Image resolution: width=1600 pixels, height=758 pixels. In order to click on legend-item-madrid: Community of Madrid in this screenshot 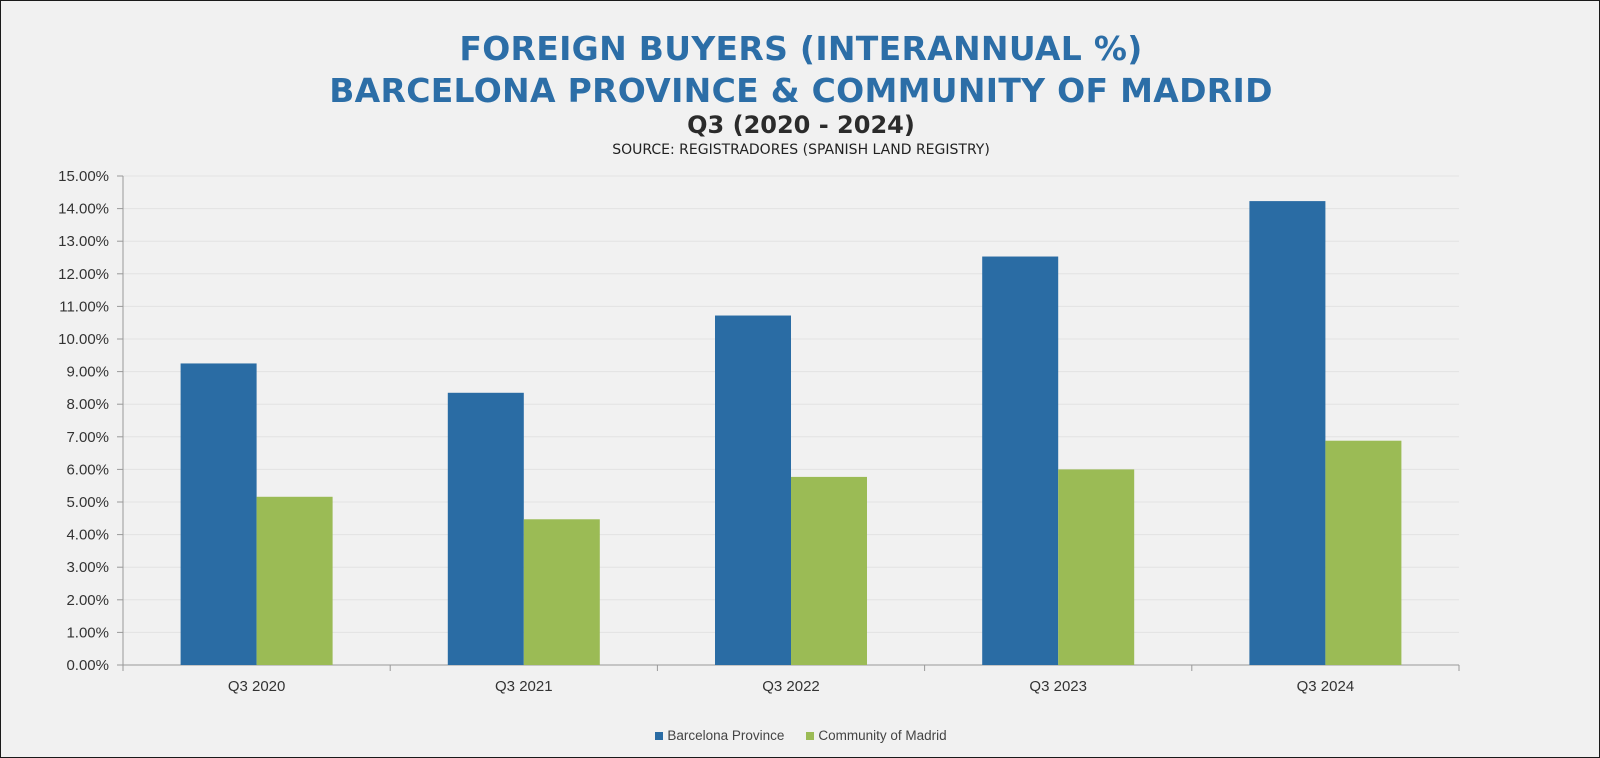, I will do `click(876, 735)`.